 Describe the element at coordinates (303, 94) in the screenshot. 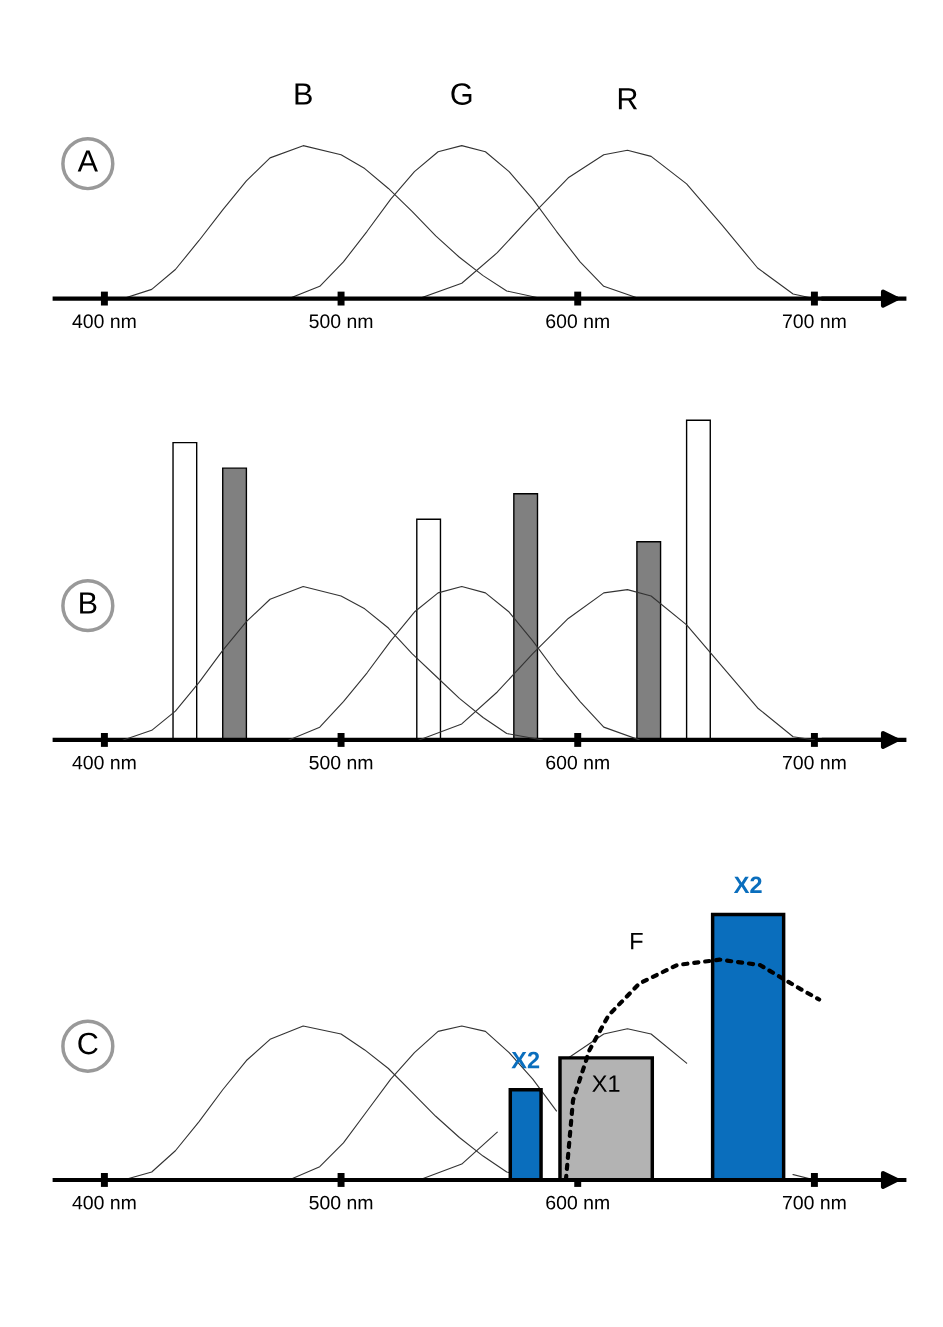

I see `series-label: B` at that location.